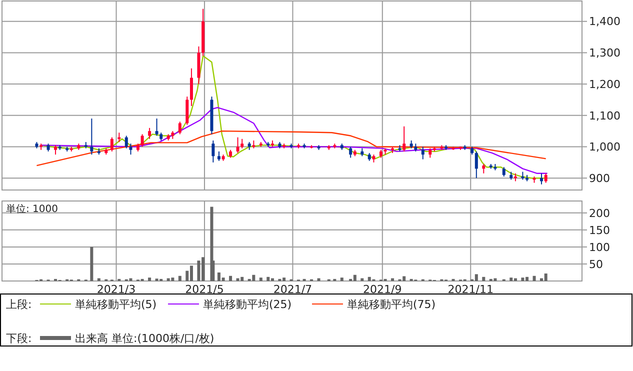 This screenshot has width=633, height=371. Describe the element at coordinates (471, 289) in the screenshot. I see `x-tick-label: 2021/11` at that location.